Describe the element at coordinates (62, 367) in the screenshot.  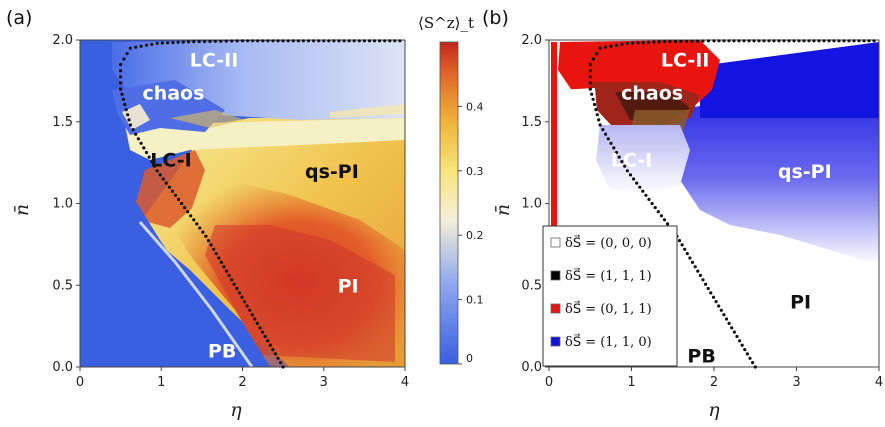
I see `panel-a-y-tick-label: 0.0` at that location.